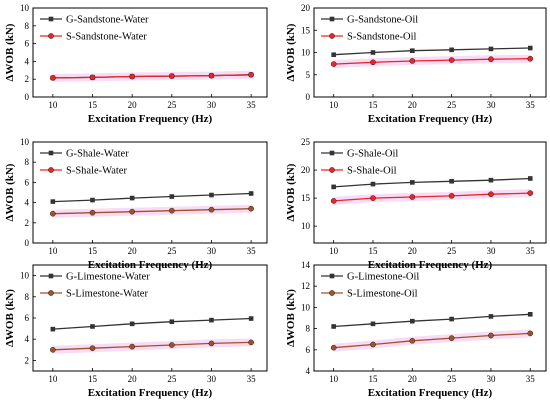  What do you see at coordinates (306, 30) in the screenshot?
I see `y-tick-label: 15` at bounding box center [306, 30].